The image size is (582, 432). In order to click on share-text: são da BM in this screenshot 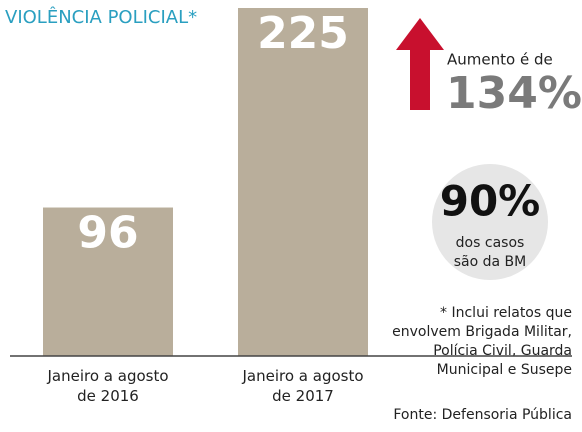, I will do `click(490, 262)`.